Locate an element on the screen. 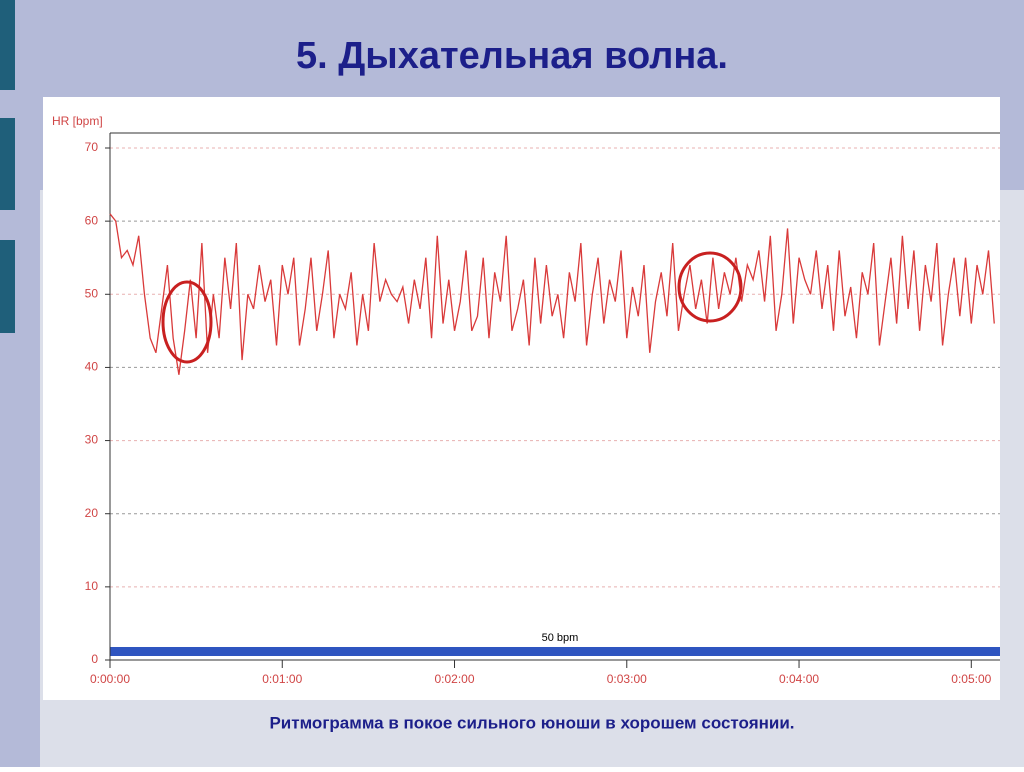 Image resolution: width=1024 pixels, height=772 pixels. band-label: 50 bpm is located at coordinates (560, 638).